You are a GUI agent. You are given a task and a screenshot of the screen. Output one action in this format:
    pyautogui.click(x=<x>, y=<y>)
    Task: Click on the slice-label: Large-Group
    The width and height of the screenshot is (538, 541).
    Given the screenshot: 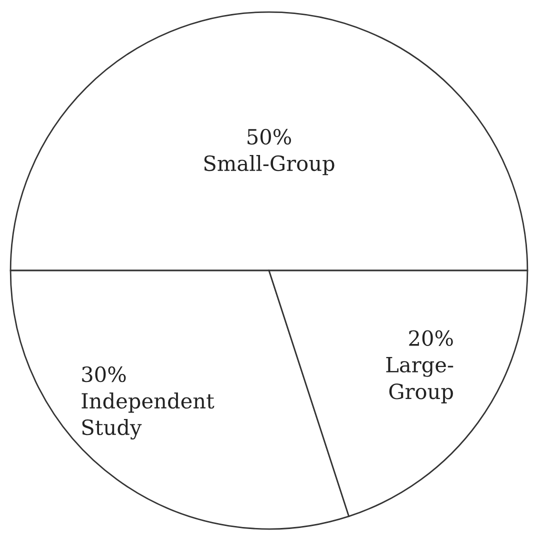 What is the action you would take?
    pyautogui.click(x=420, y=380)
    